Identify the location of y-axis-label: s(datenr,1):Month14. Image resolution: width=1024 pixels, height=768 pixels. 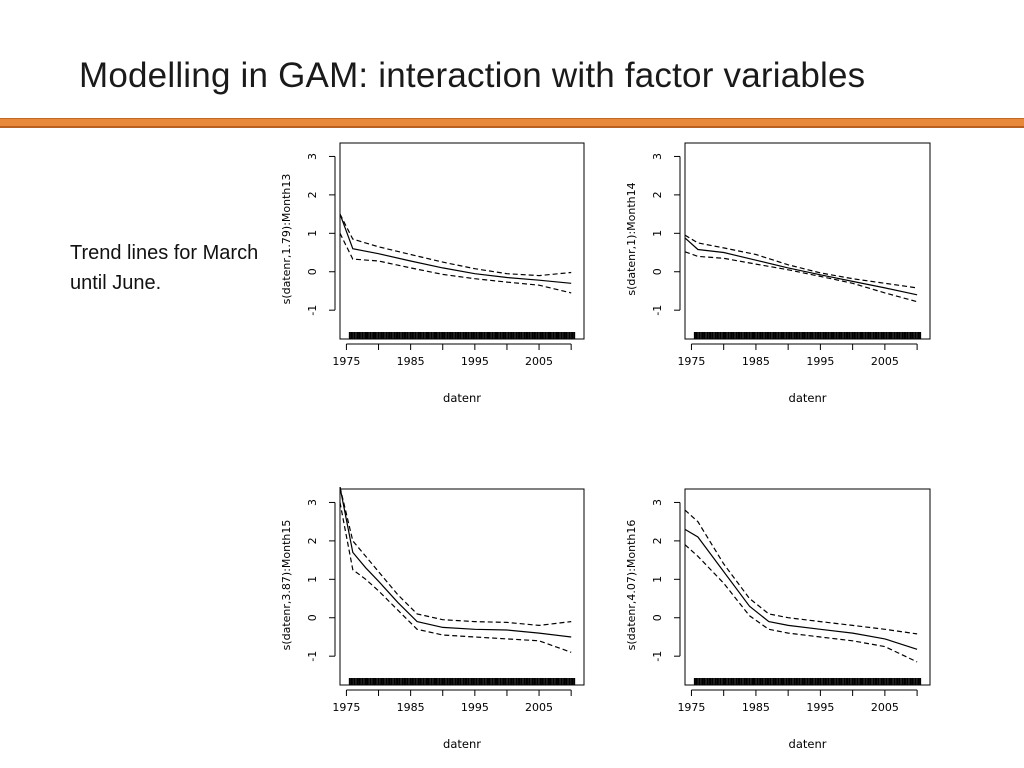
(631, 238).